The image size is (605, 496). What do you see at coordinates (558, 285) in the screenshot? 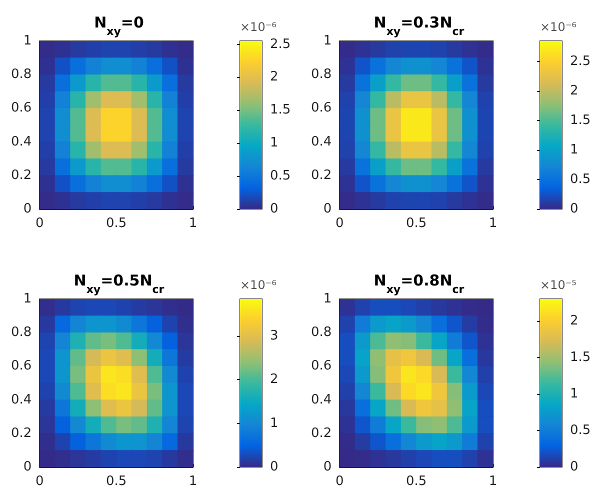
I see `color-bar-title: ×10⁻⁵` at bounding box center [558, 285].